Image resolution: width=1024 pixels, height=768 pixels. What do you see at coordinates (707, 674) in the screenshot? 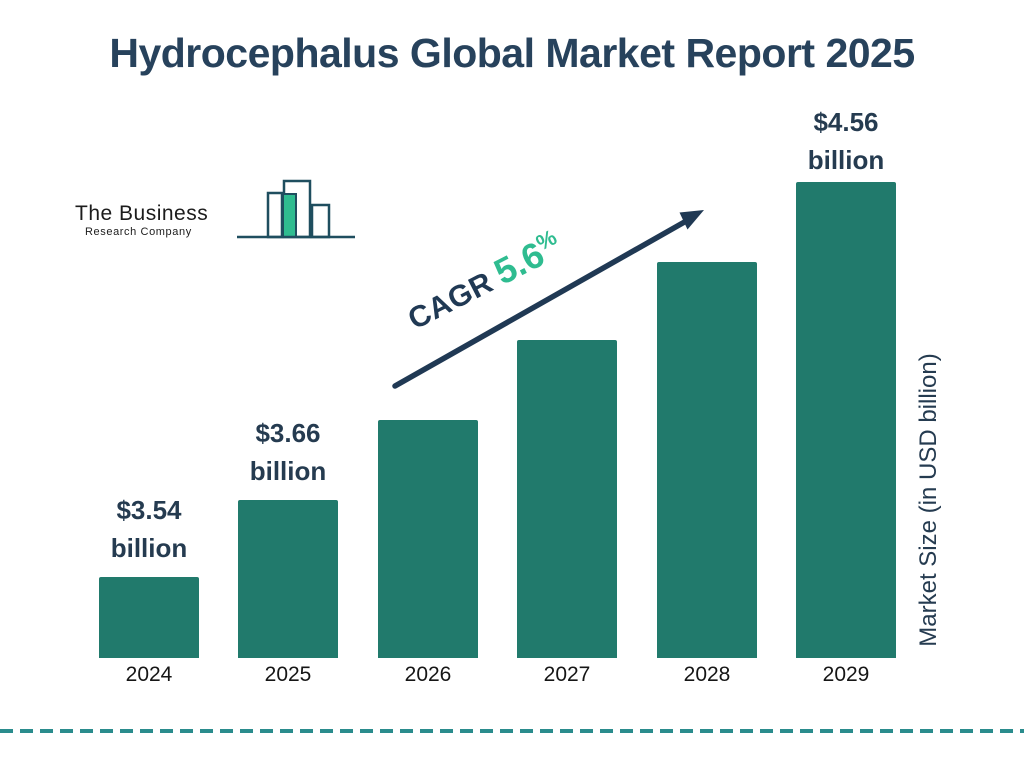
I see `x-axis-label-2028: 2028` at bounding box center [707, 674].